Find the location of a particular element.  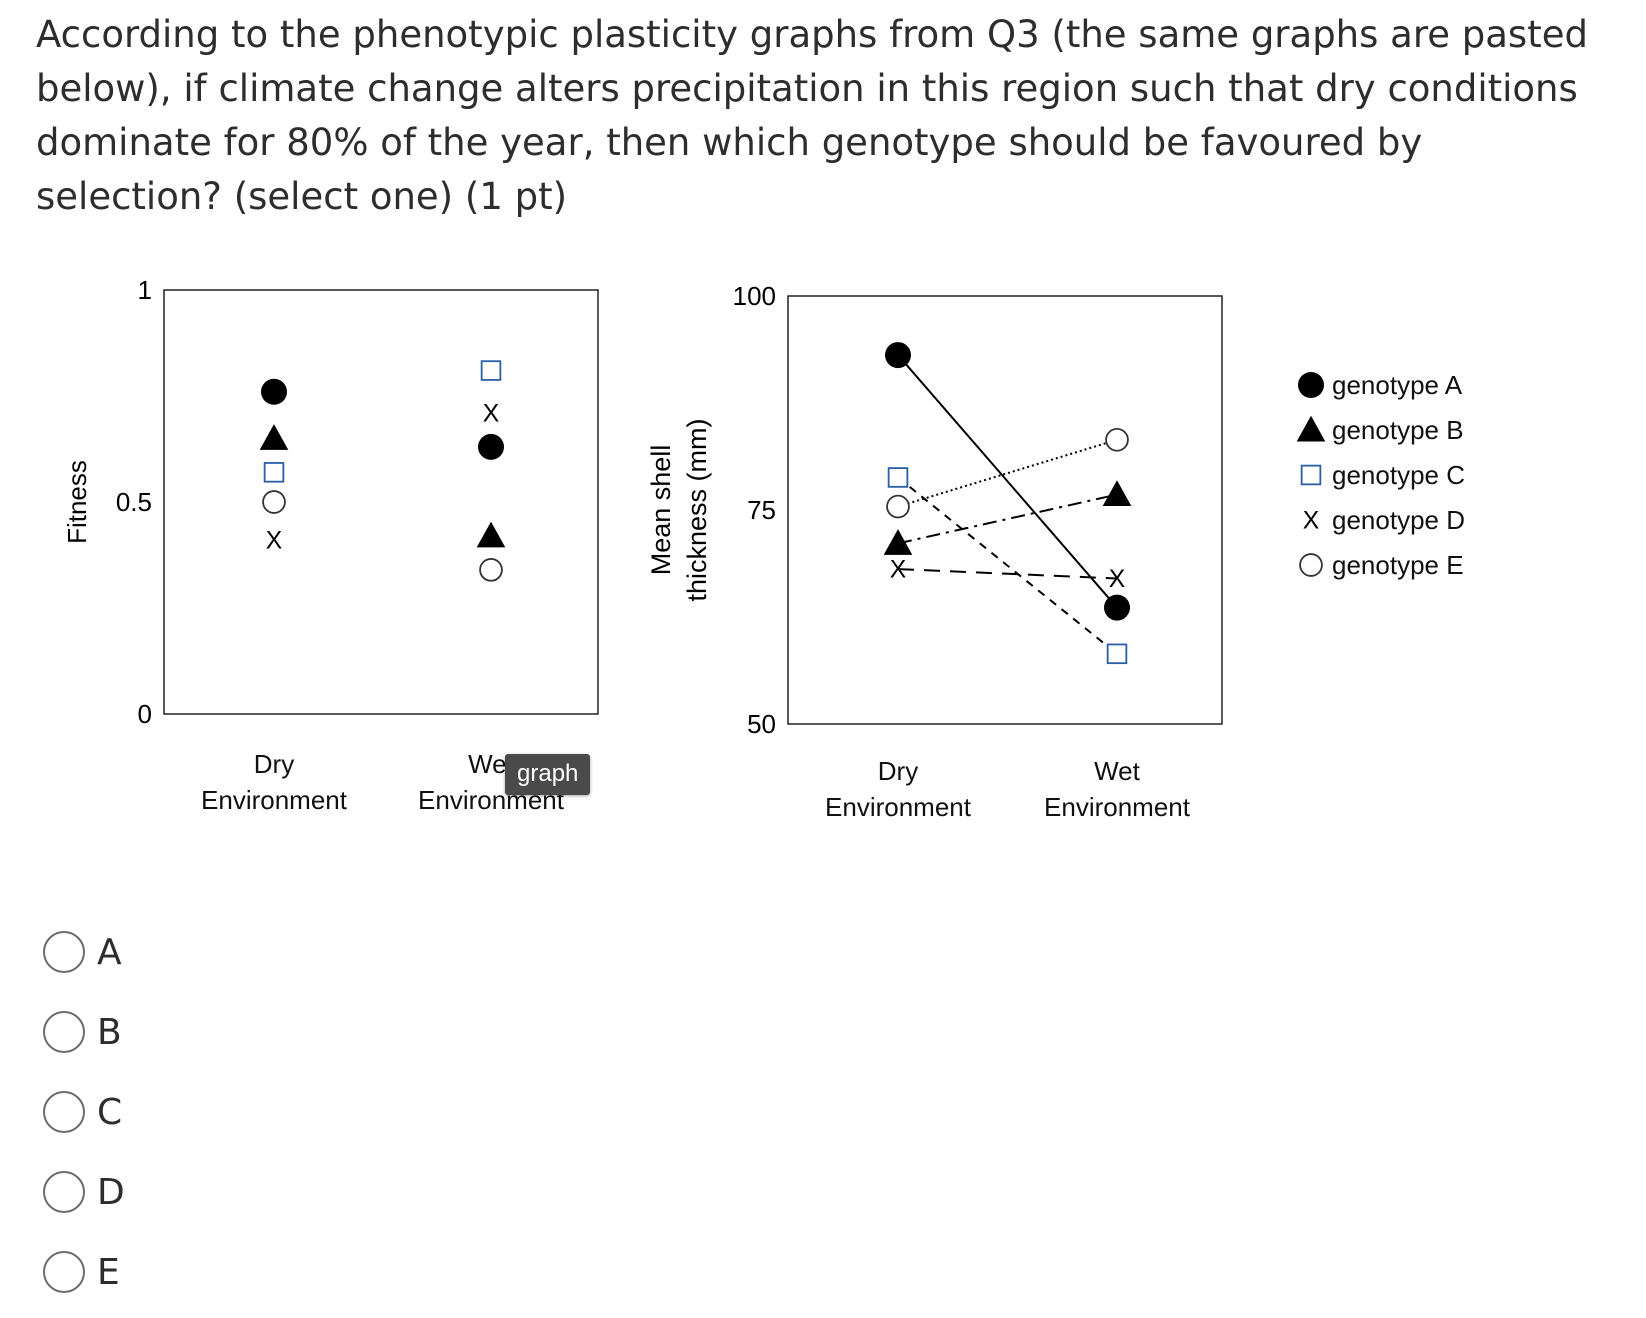

option-d: D is located at coordinates (84, 1192).